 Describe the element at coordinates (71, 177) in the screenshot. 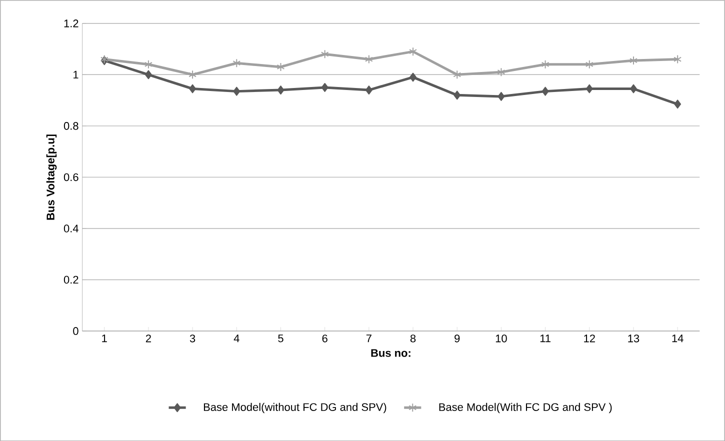

I see `y-tick-label: 0.6` at that location.